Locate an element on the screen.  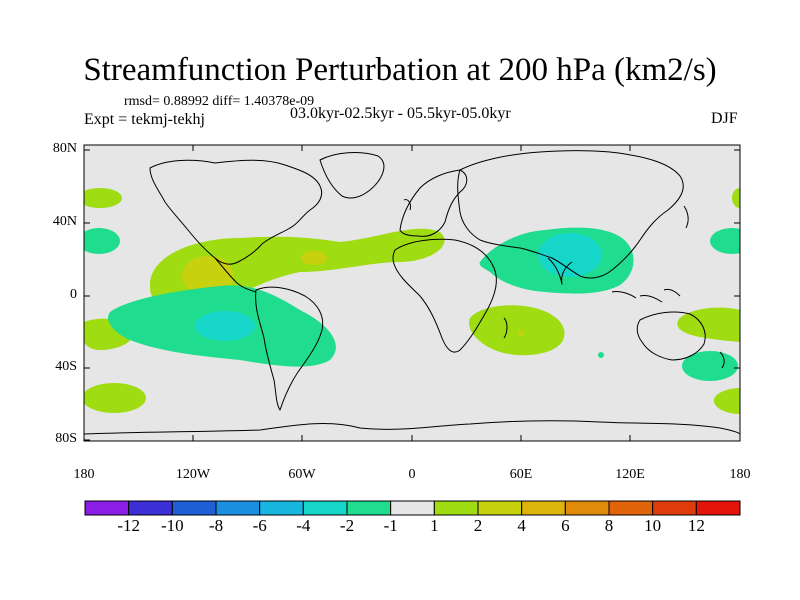
experiment-label: Expt = tekmj-tekhj is located at coordinates (144, 119).